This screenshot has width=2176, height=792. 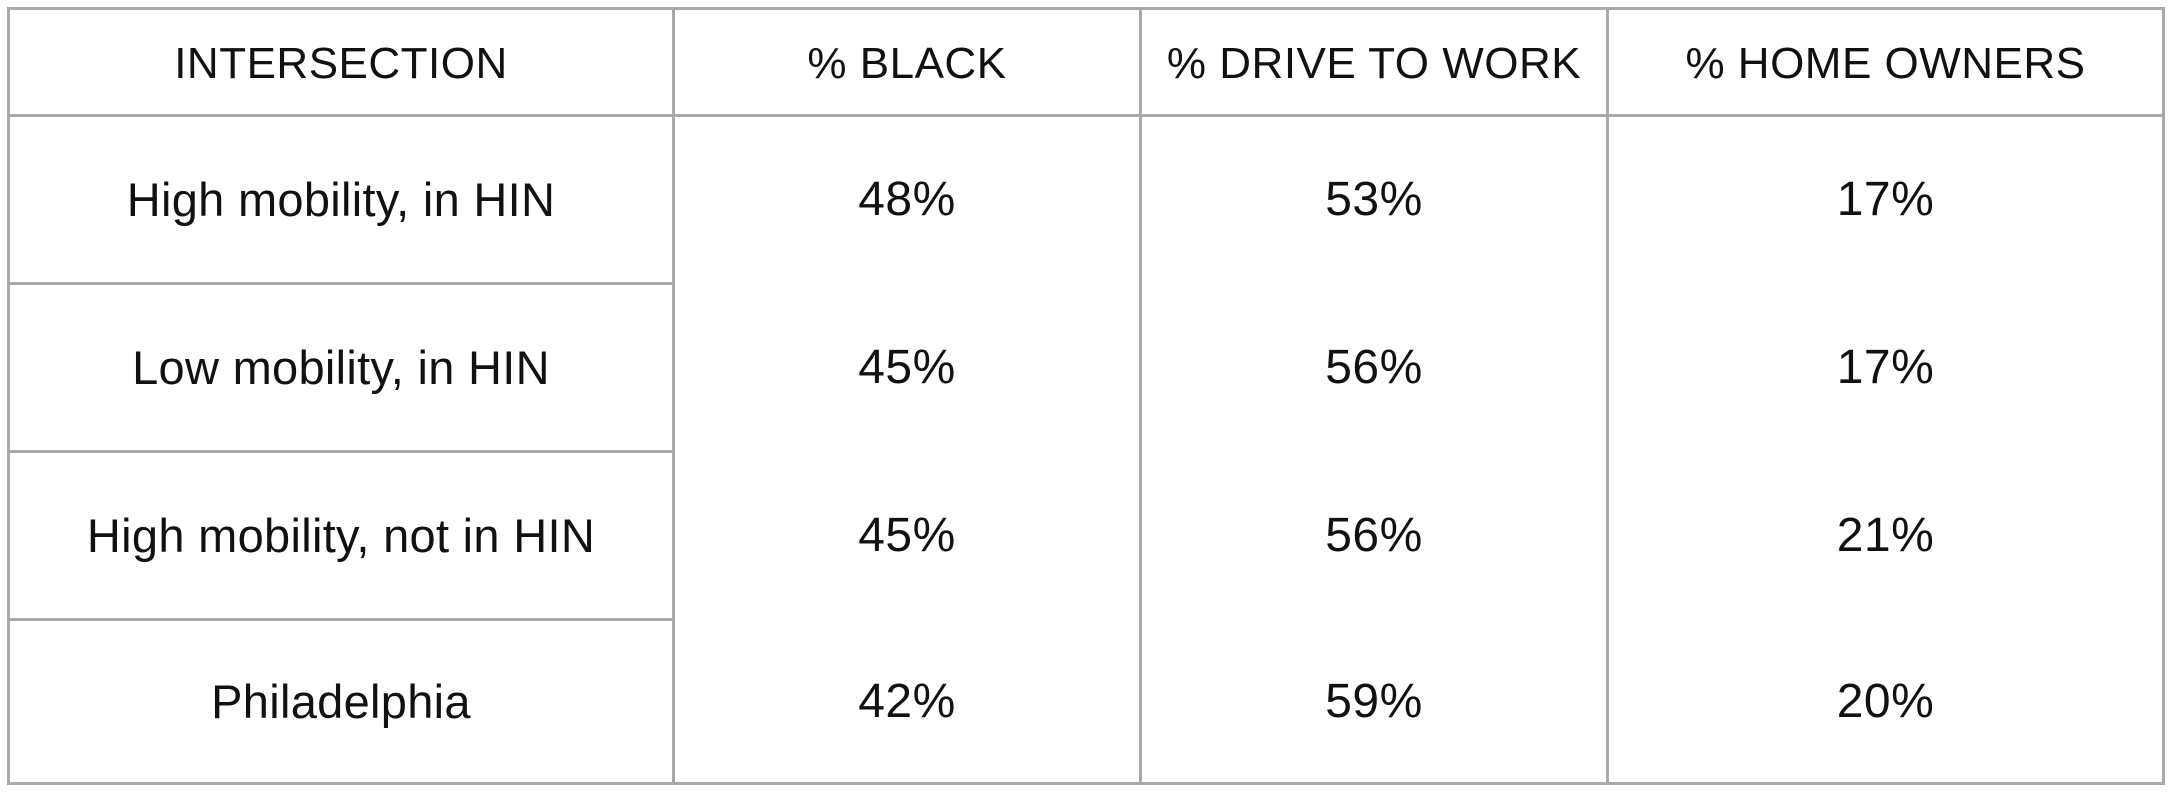 I want to click on header-pct-drive-to-work: % DRIVE TO WORK, so click(x=1374, y=63).